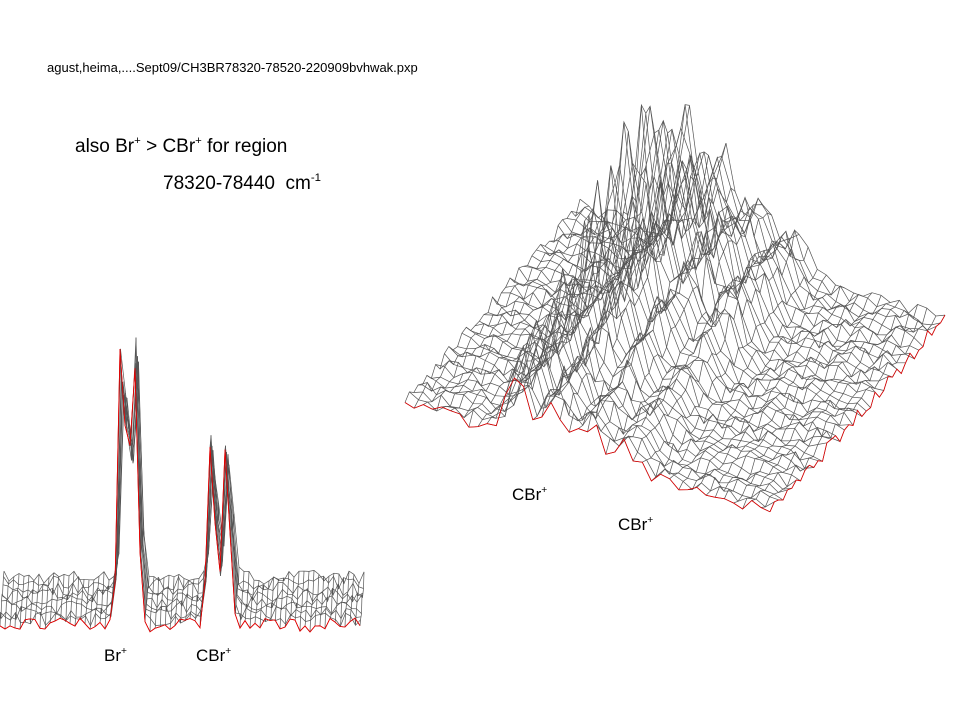 Image resolution: width=960 pixels, height=720 pixels. I want to click on peak-label: Br+, so click(115, 655).